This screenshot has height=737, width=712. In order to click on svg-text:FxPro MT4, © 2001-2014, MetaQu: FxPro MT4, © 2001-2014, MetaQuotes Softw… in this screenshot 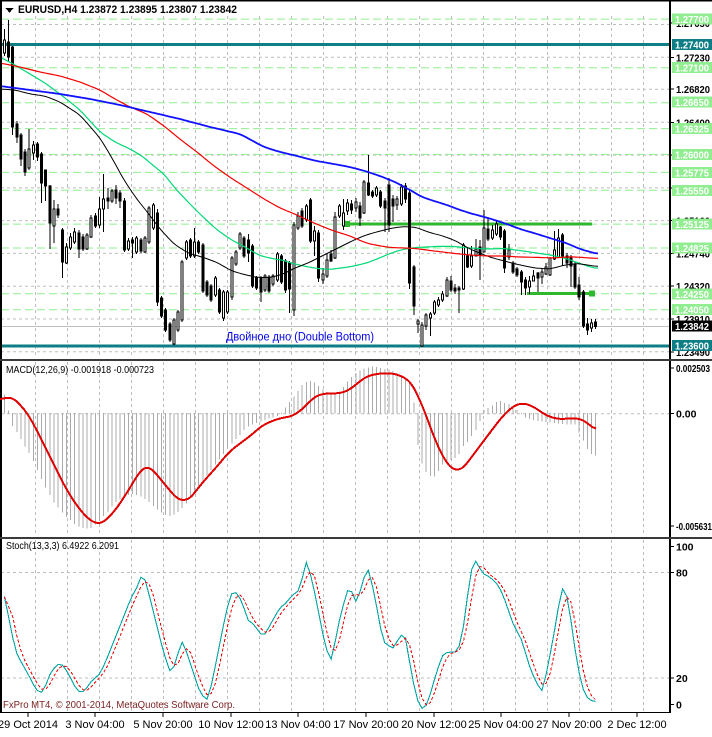, I will do `click(119, 705)`.